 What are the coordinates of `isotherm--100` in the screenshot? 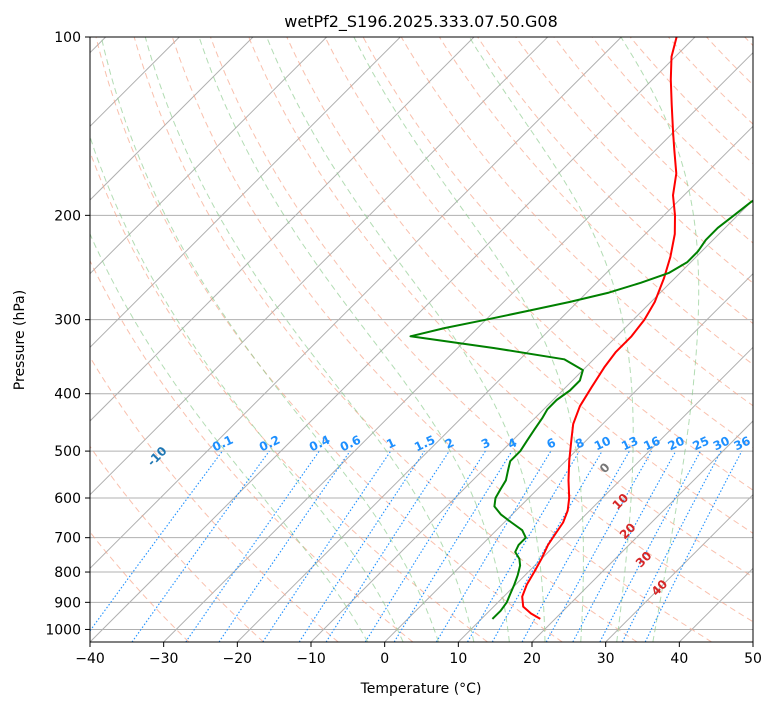 It's located at (172, 119).